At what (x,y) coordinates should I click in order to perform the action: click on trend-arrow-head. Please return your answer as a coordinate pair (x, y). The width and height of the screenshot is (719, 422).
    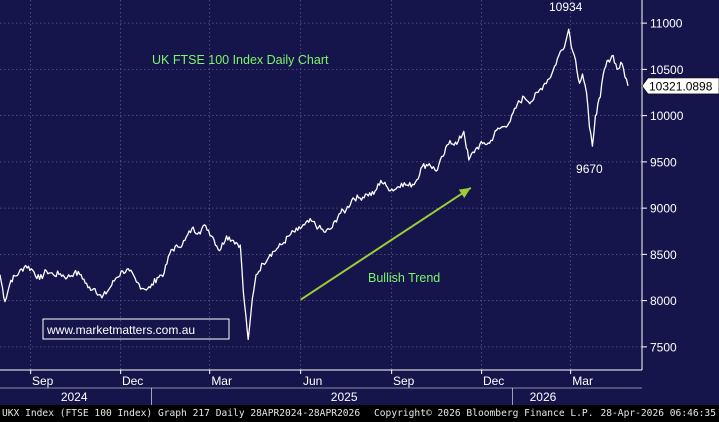
    Looking at the image, I should click on (464, 192).